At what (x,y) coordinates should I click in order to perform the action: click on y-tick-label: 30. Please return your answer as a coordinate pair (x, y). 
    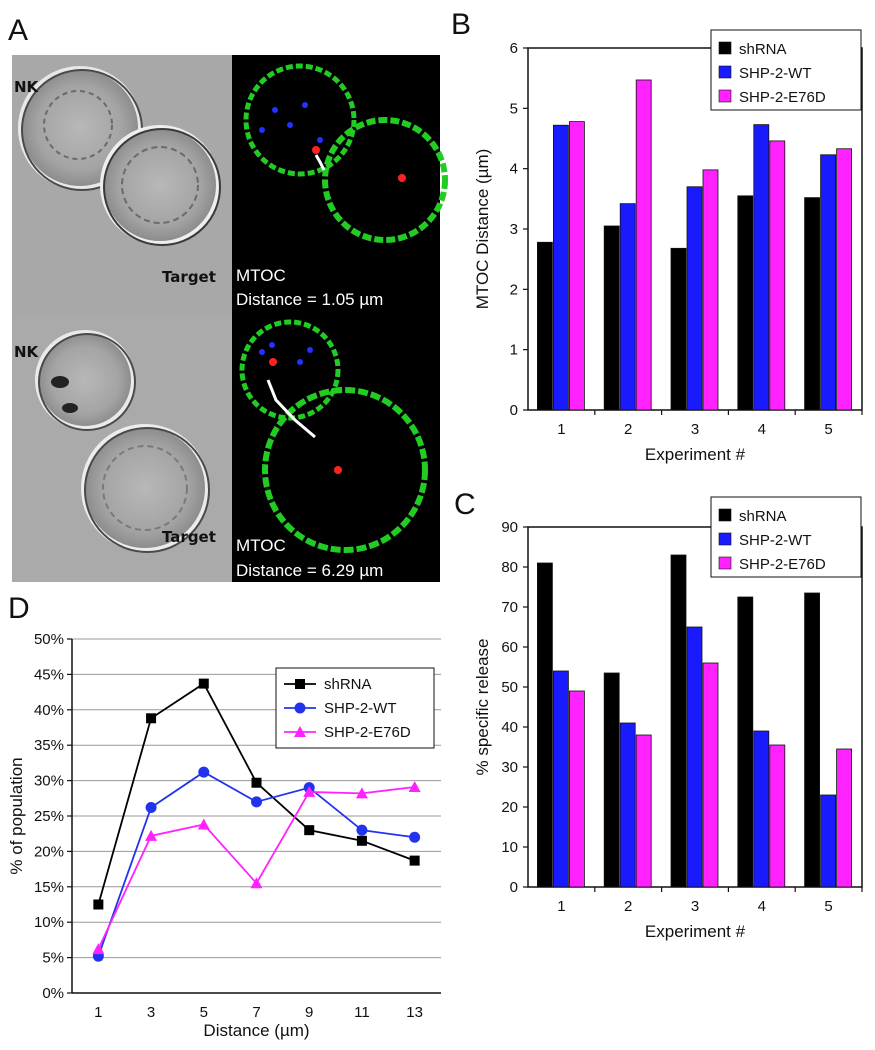
    Looking at the image, I should click on (509, 767).